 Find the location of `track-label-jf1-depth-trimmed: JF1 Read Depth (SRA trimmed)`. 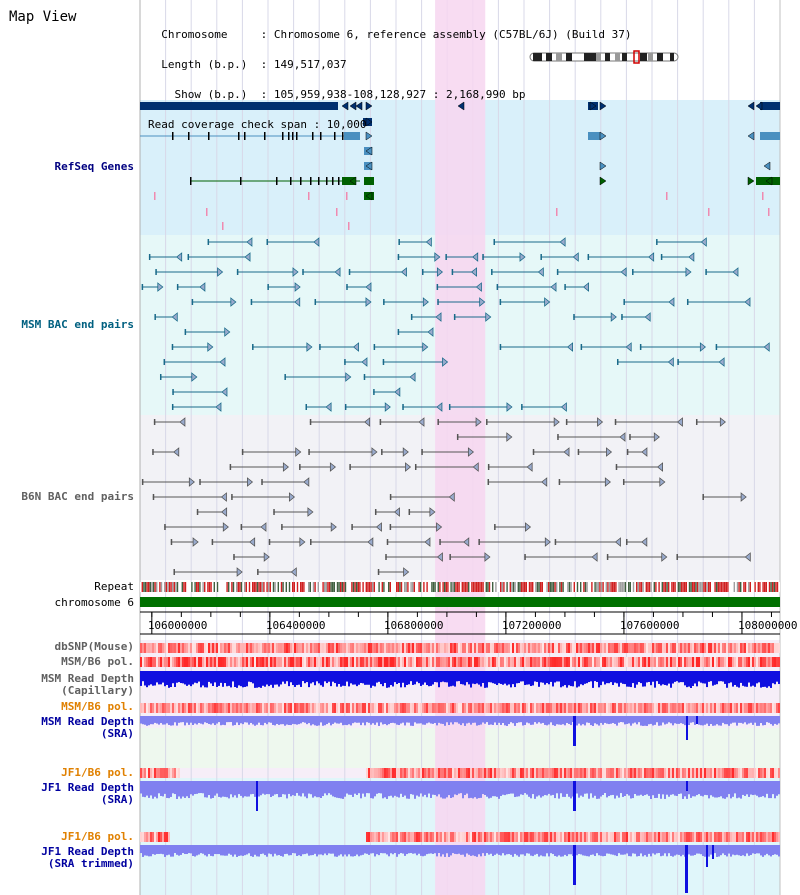

track-label-jf1-depth-trimmed: JF1 Read Depth (SRA trimmed) is located at coordinates (87, 858).